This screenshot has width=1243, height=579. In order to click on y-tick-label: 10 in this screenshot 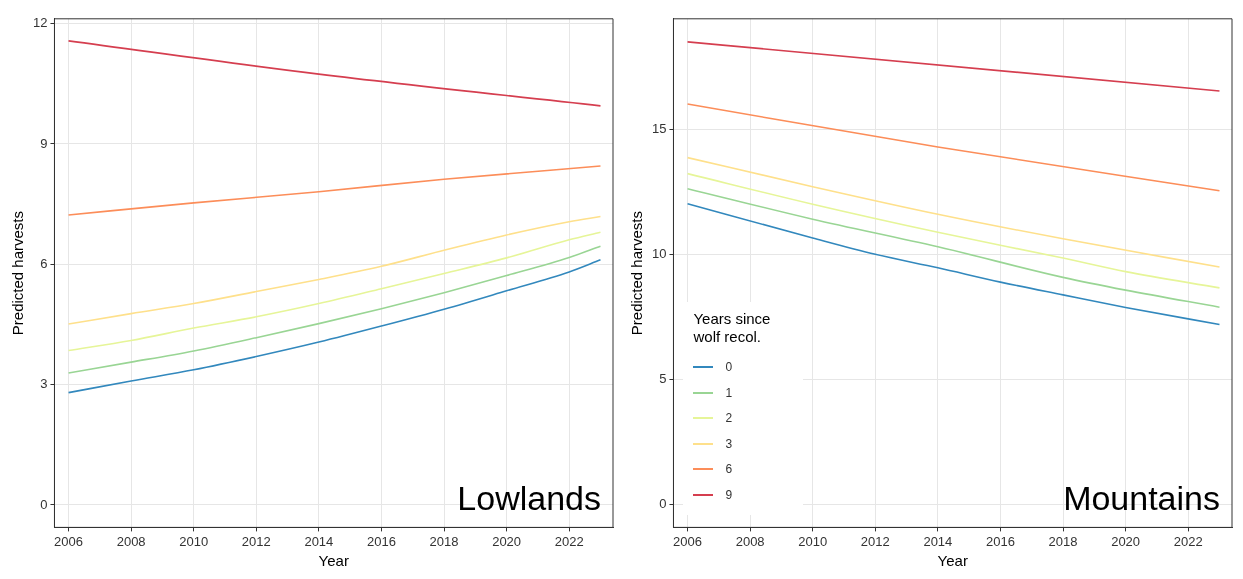, I will do `click(659, 253)`.